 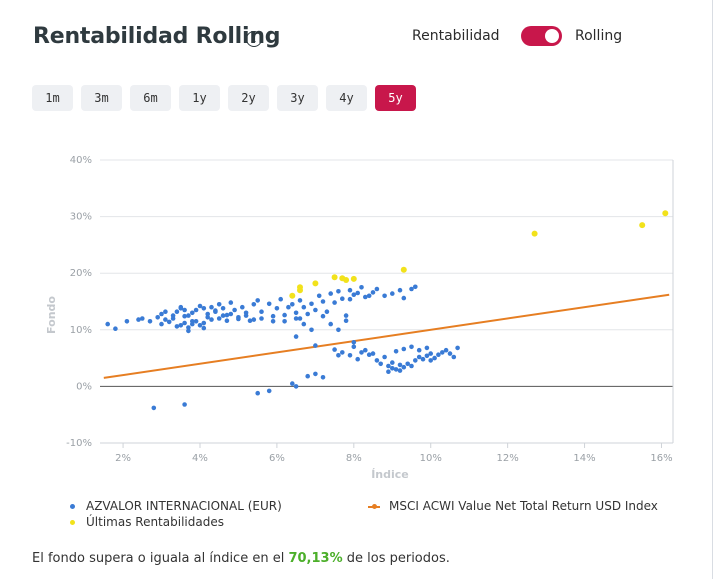 What do you see at coordinates (81, 217) in the screenshot?
I see `y-tick-label: 30%` at bounding box center [81, 217].